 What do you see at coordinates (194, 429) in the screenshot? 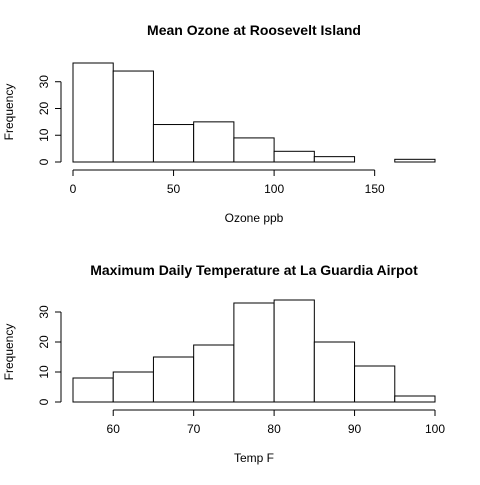
I see `x-tick-label: 70` at bounding box center [194, 429].